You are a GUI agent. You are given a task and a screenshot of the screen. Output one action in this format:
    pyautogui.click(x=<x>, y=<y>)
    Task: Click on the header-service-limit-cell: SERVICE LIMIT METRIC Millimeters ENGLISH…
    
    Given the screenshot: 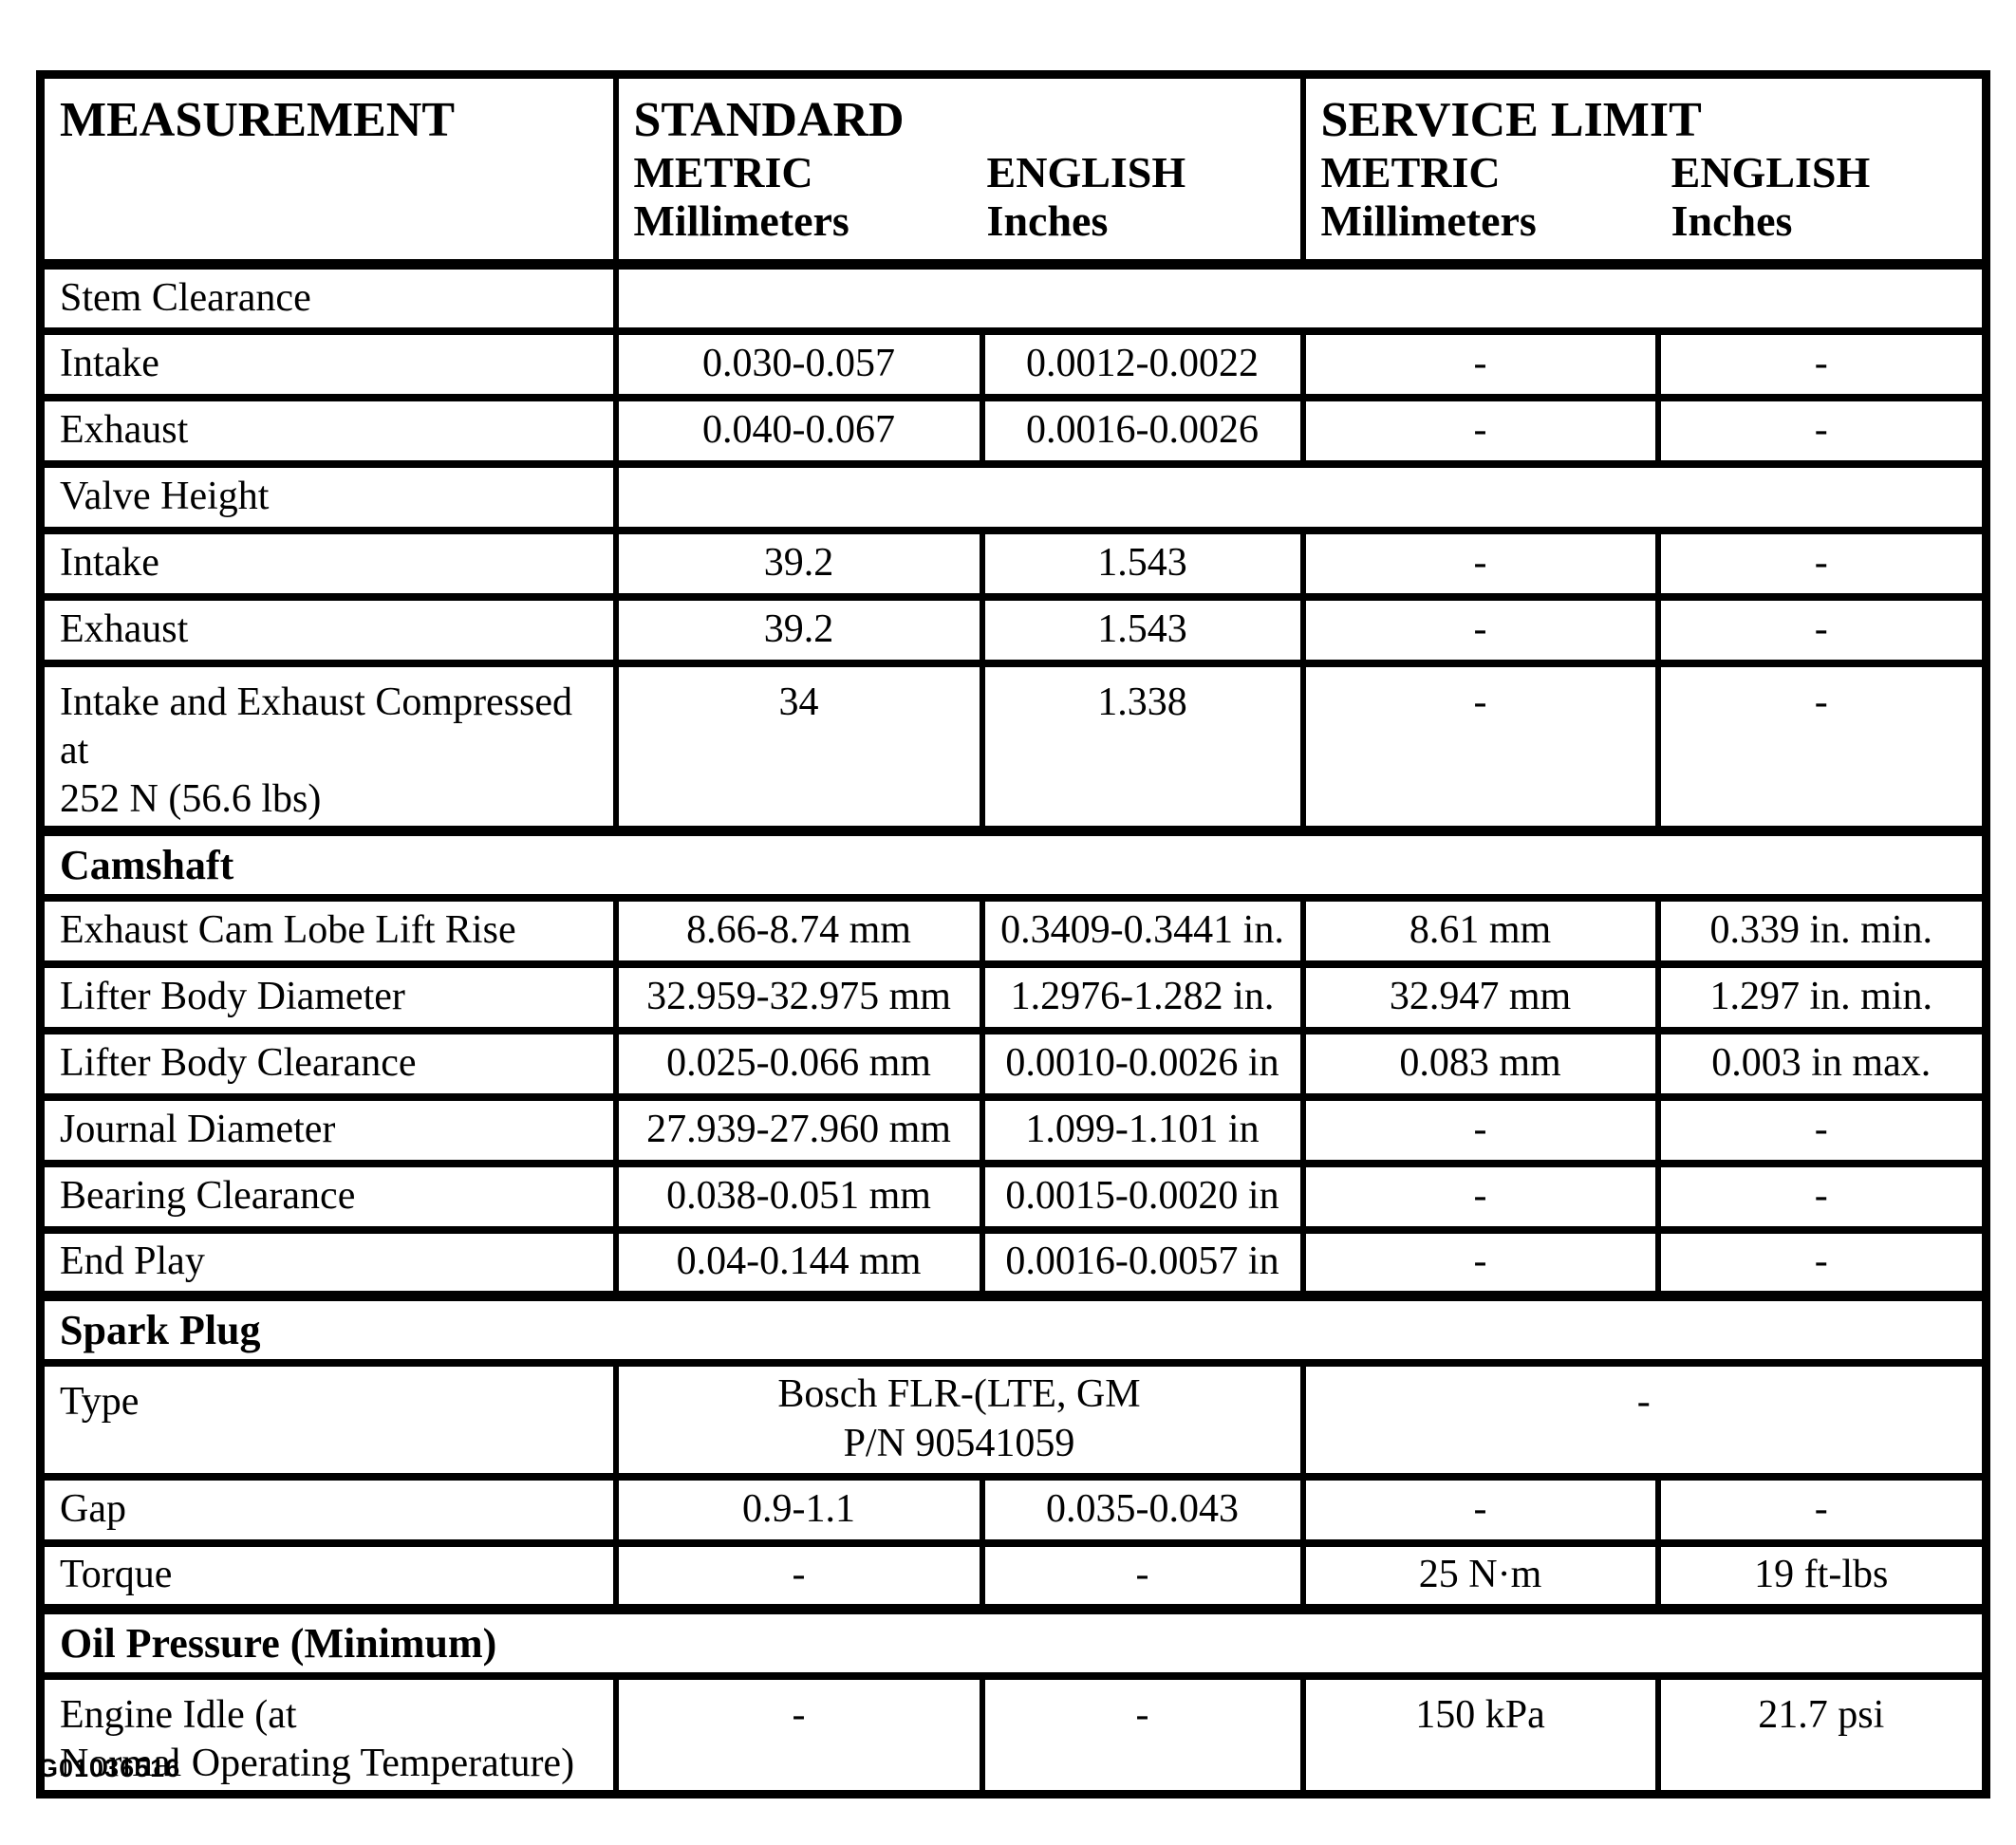 What is the action you would take?
    pyautogui.click(x=1644, y=170)
    